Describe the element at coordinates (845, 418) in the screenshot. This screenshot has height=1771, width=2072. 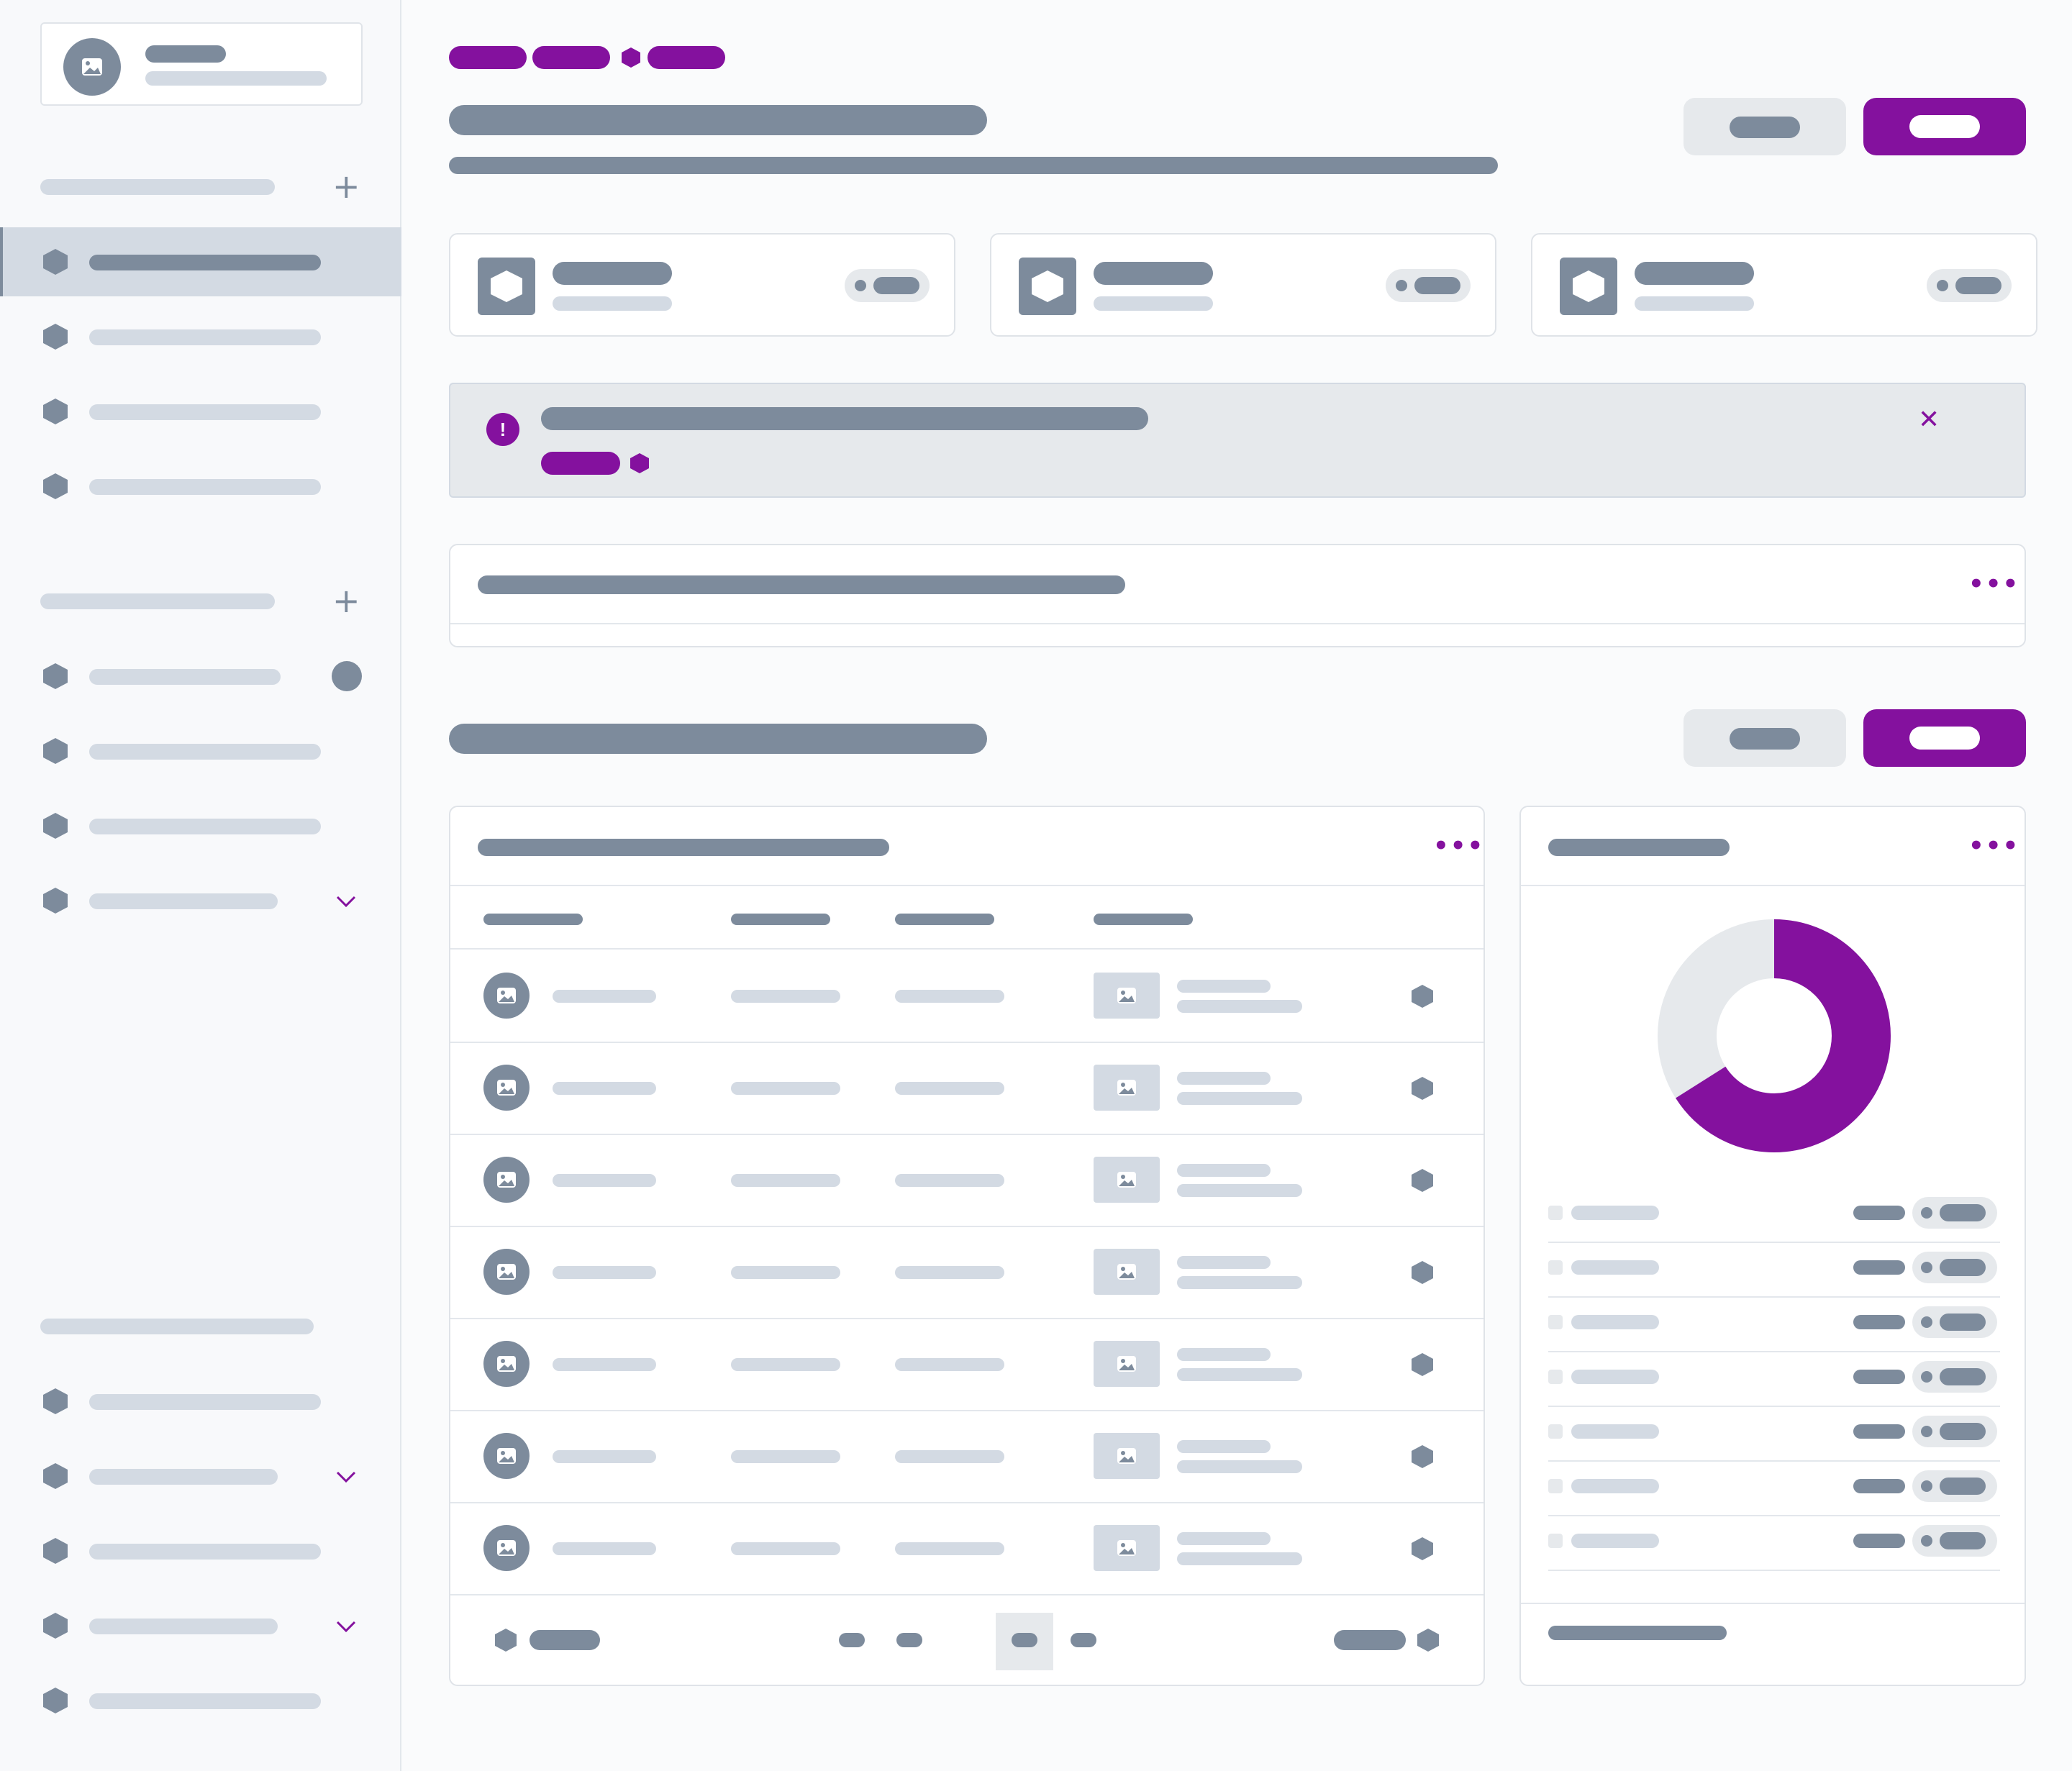
I see `alert-message` at that location.